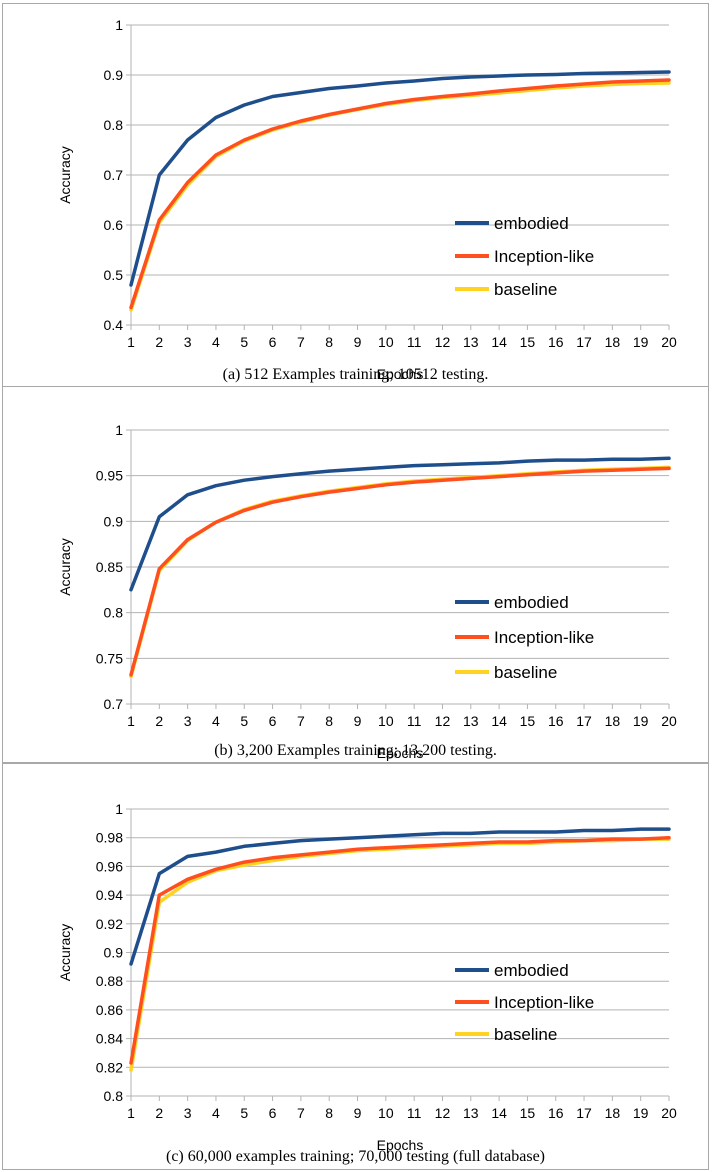 The height and width of the screenshot is (1172, 713). I want to click on y-tick-label: 0.98, so click(109, 838).